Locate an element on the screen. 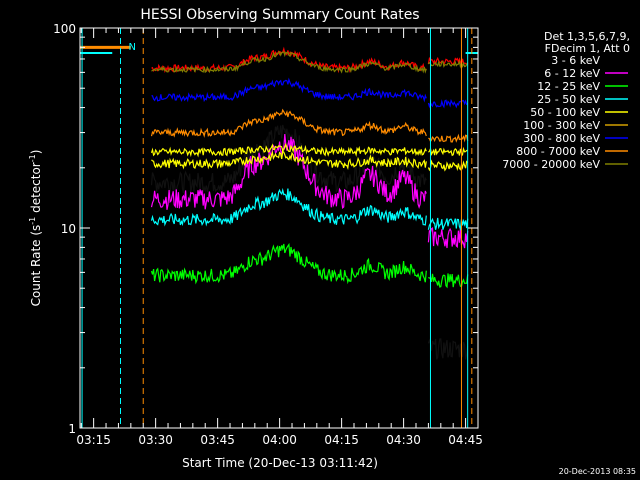  x-tick-label: 04:45 is located at coordinates (465, 440).